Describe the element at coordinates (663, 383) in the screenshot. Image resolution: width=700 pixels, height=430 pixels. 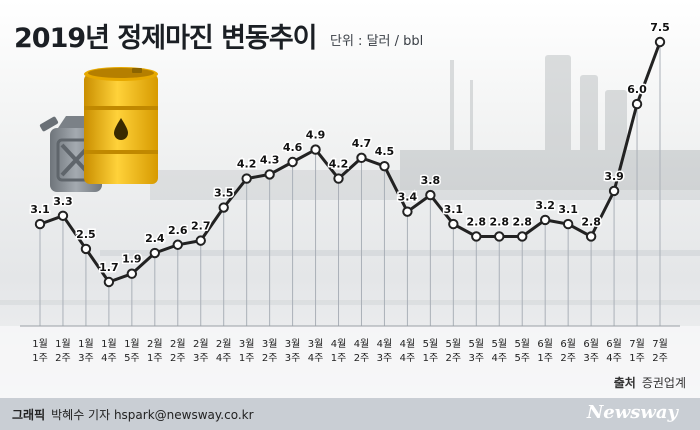
I see `source-name: 증권업계` at that location.